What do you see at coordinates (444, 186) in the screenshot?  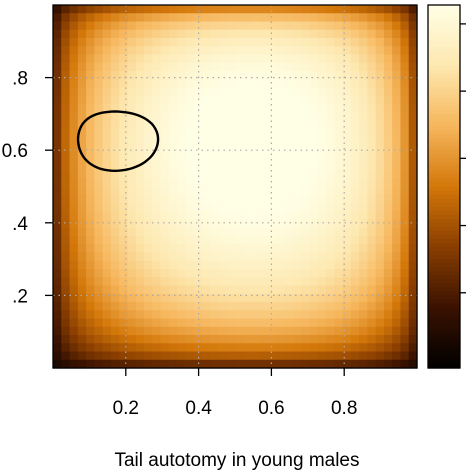 I see `colorbar-frame` at bounding box center [444, 186].